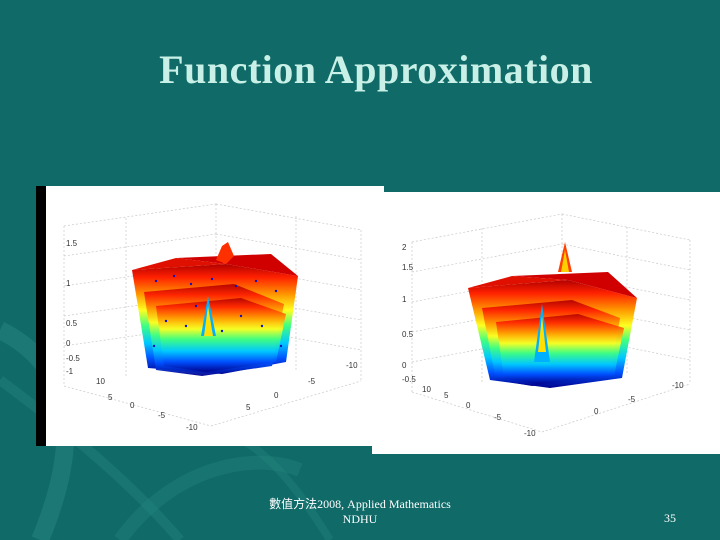  Describe the element at coordinates (426, 389) in the screenshot. I see `plot-right-y-tick: 10` at that location.